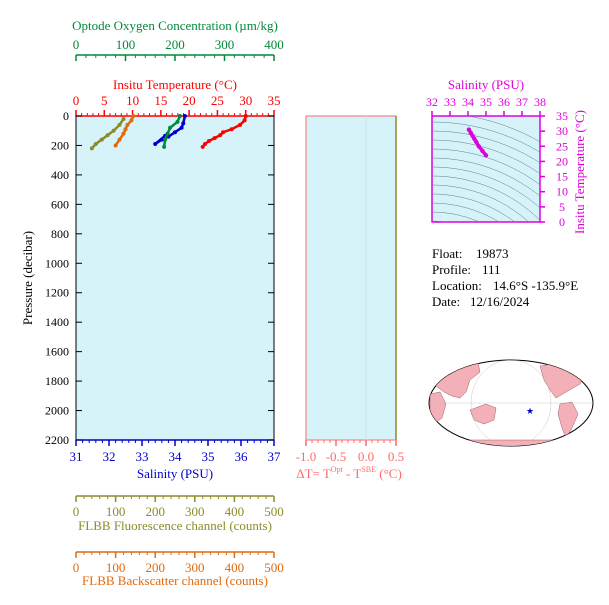 The height and width of the screenshot is (605, 609). Describe the element at coordinates (177, 96) in the screenshot. I see `temperature-axis: Insitu Temperature (°C) 0 5 10 15 20 25 30 35` at that location.